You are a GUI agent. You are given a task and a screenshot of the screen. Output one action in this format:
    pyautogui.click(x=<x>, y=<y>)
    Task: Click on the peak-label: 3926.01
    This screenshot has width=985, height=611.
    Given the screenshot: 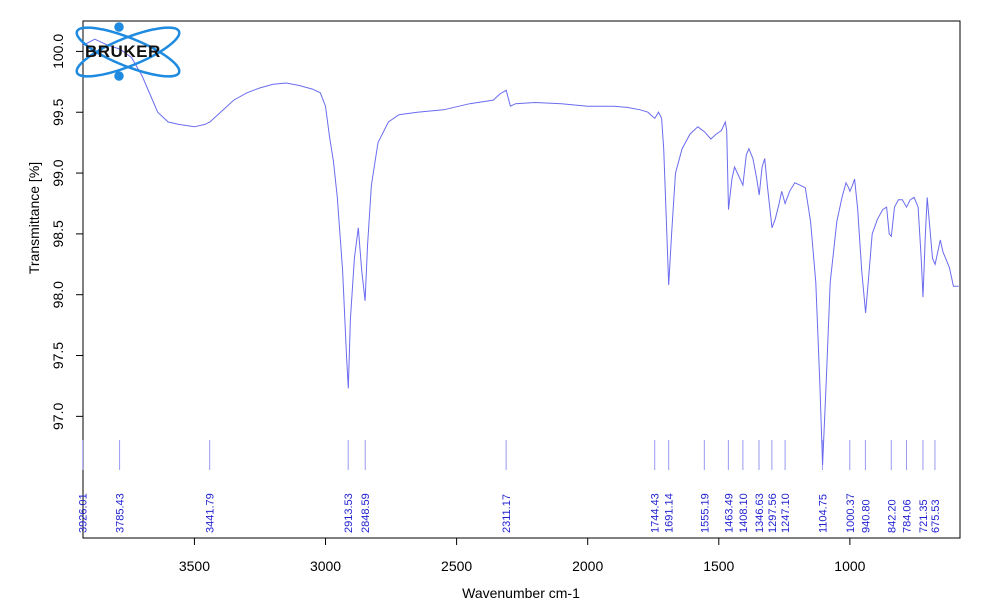 What is the action you would take?
    pyautogui.click(x=84, y=513)
    